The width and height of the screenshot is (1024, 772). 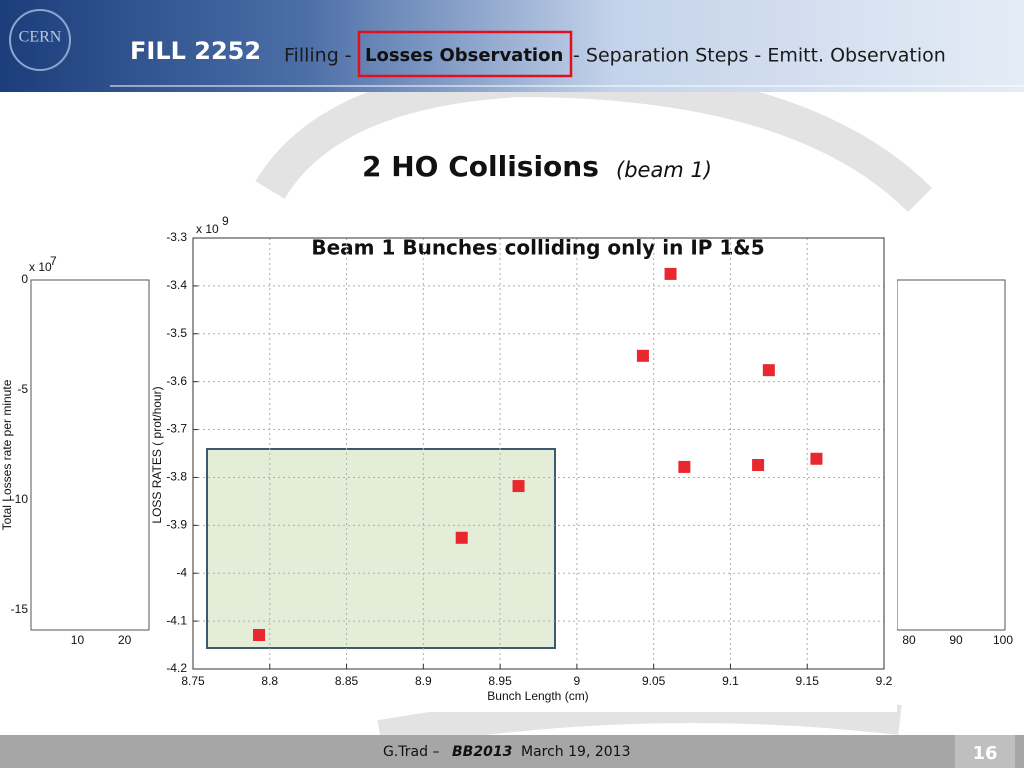 I want to click on exponent: 7, so click(x=53, y=261).